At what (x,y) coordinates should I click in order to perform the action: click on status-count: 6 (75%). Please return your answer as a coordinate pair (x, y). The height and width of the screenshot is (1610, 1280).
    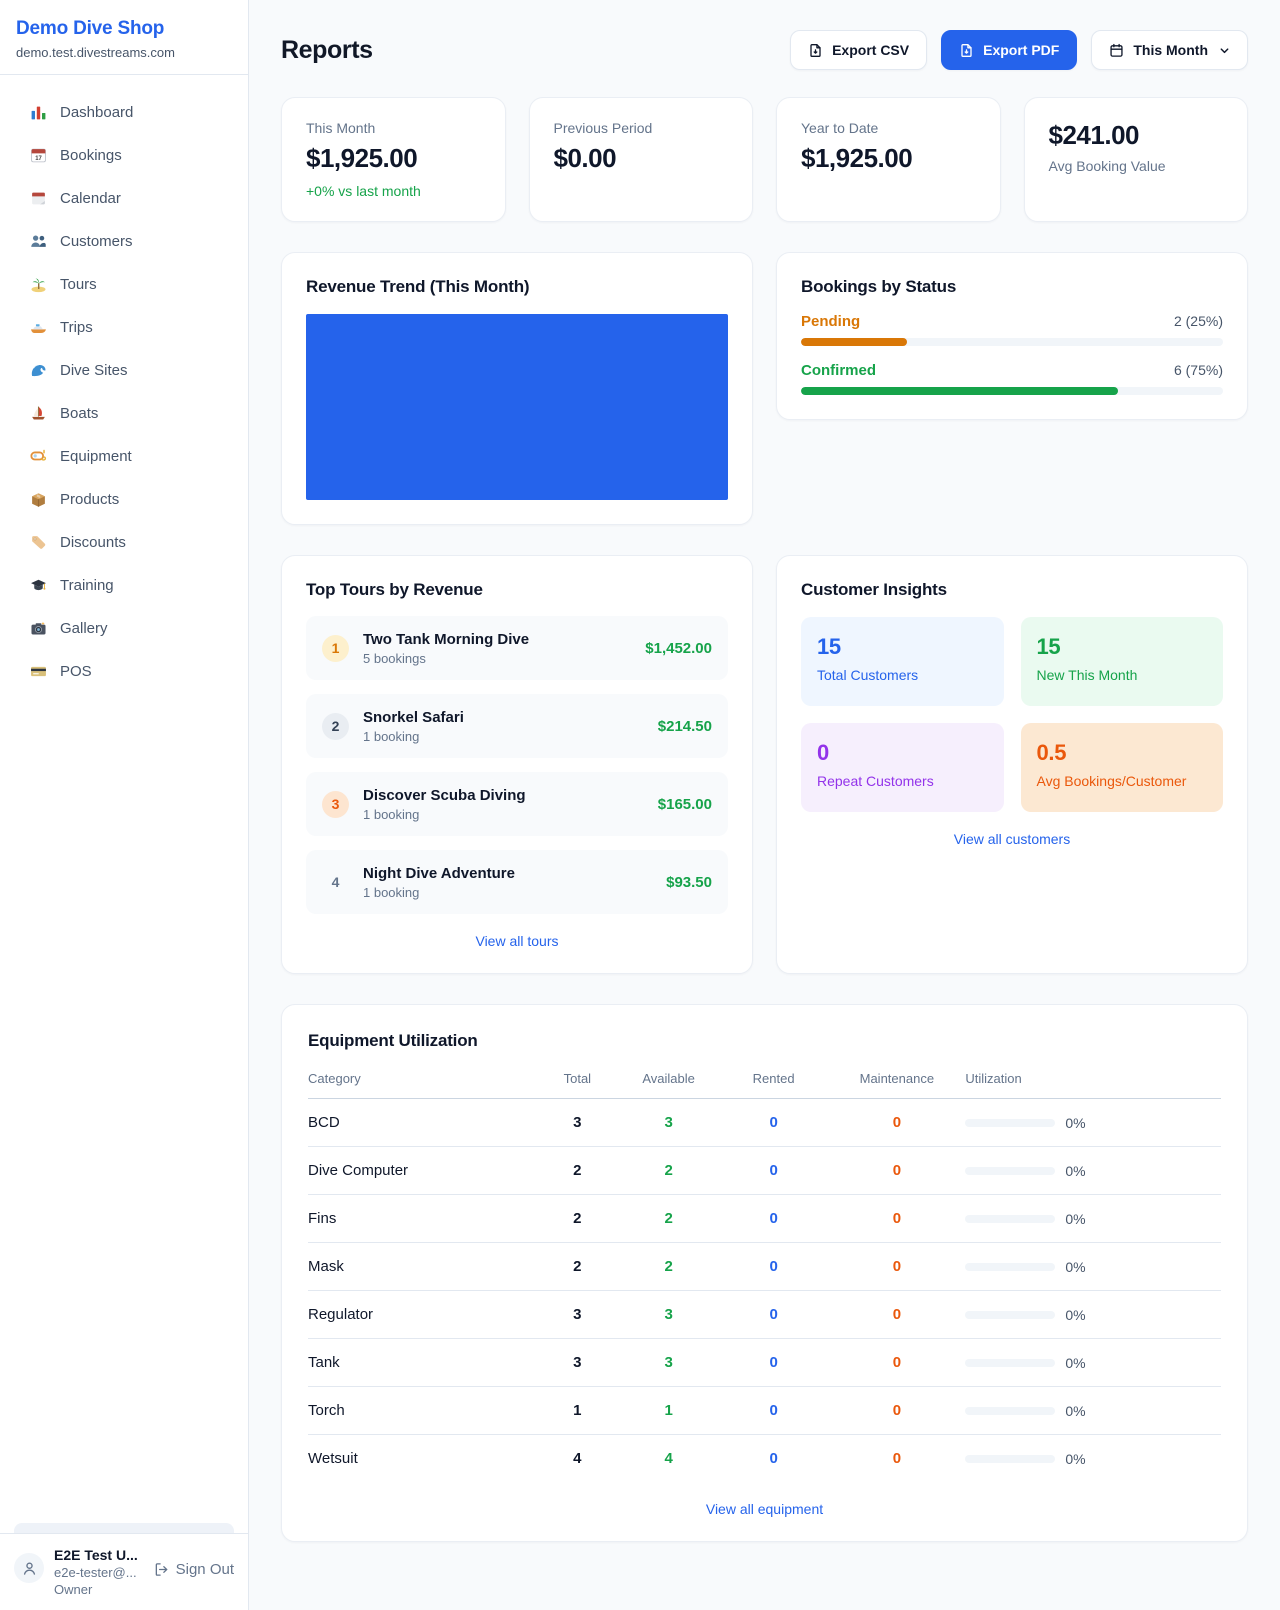
    Looking at the image, I should click on (1198, 370).